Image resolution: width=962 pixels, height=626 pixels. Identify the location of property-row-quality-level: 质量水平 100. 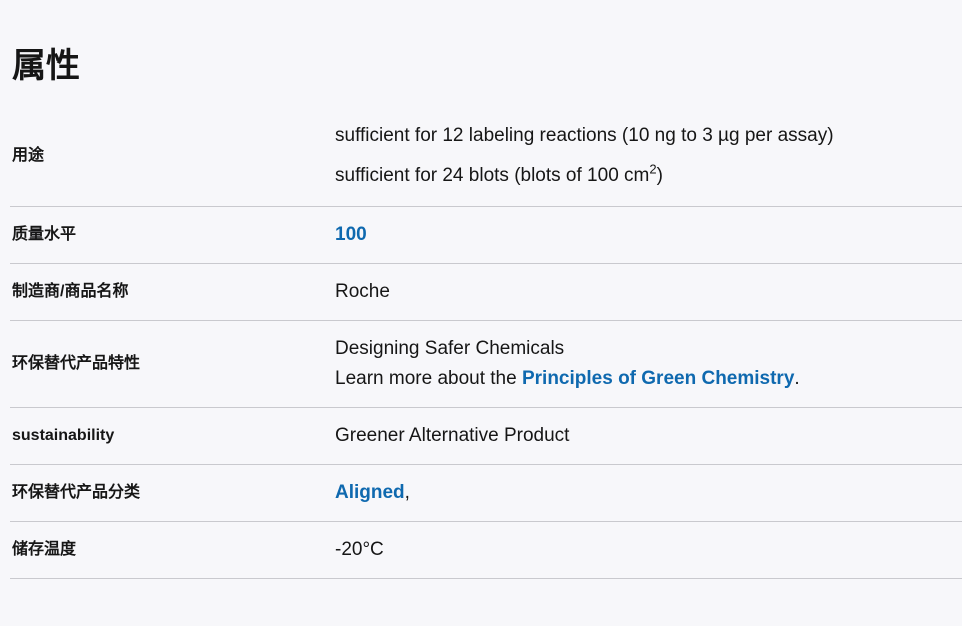
(486, 235).